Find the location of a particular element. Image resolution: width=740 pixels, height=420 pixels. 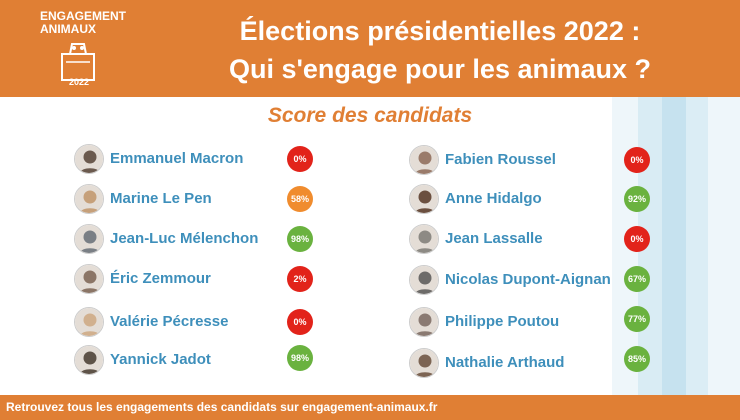

score-badge: 58% is located at coordinates (300, 199).